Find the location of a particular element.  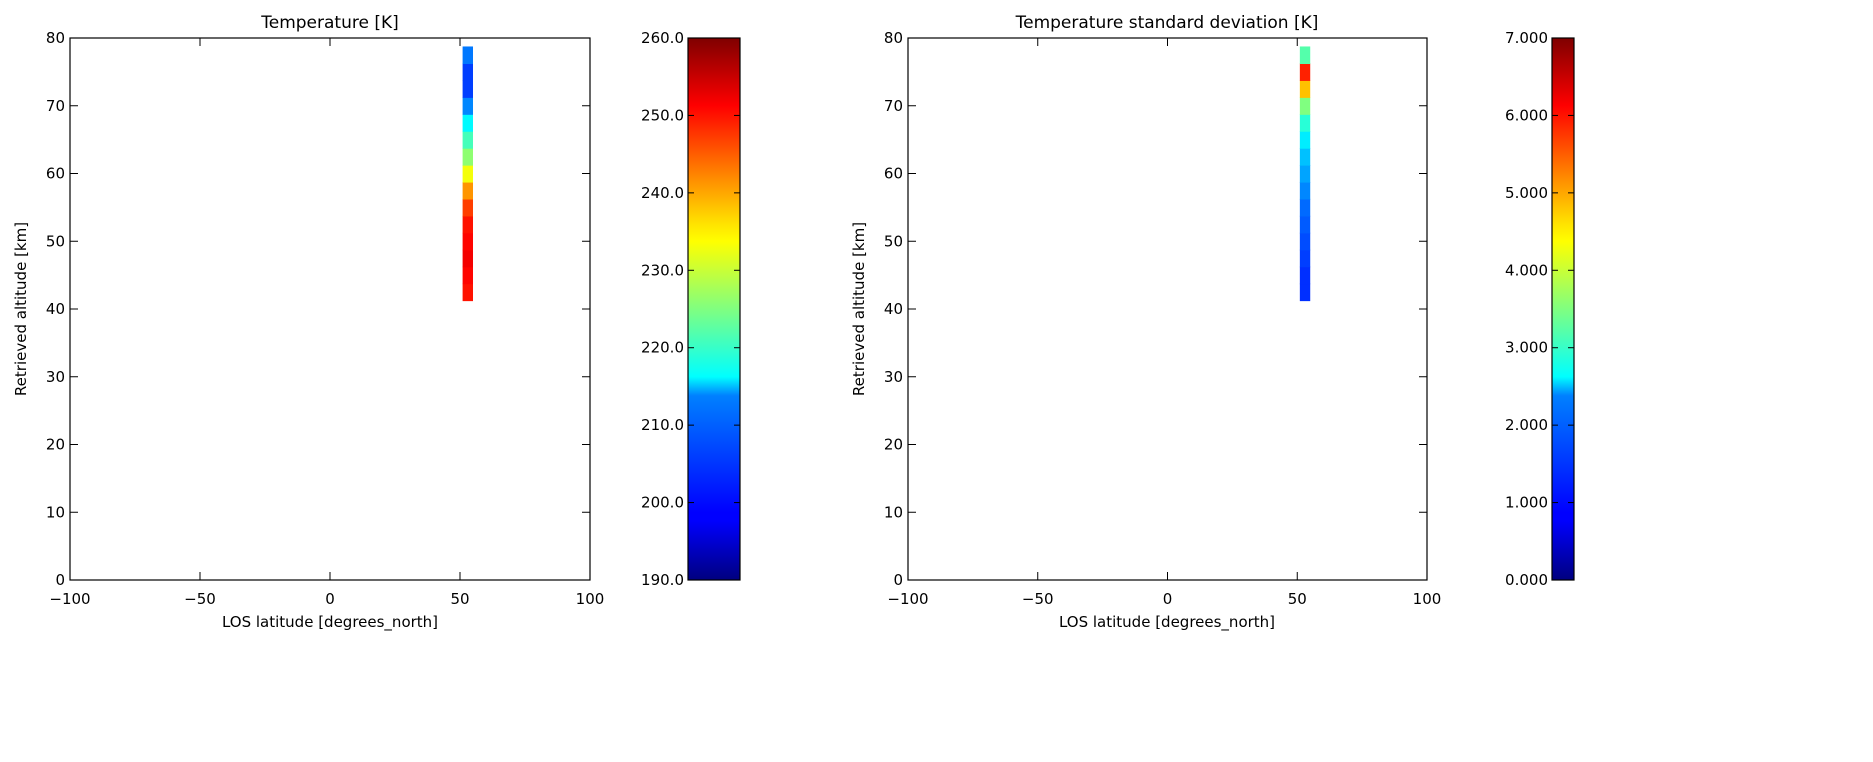

colorbar: 0.000 1.000 2.000 3.000 4.000 5.000 6.000 7.000 is located at coordinates (1540, 309).